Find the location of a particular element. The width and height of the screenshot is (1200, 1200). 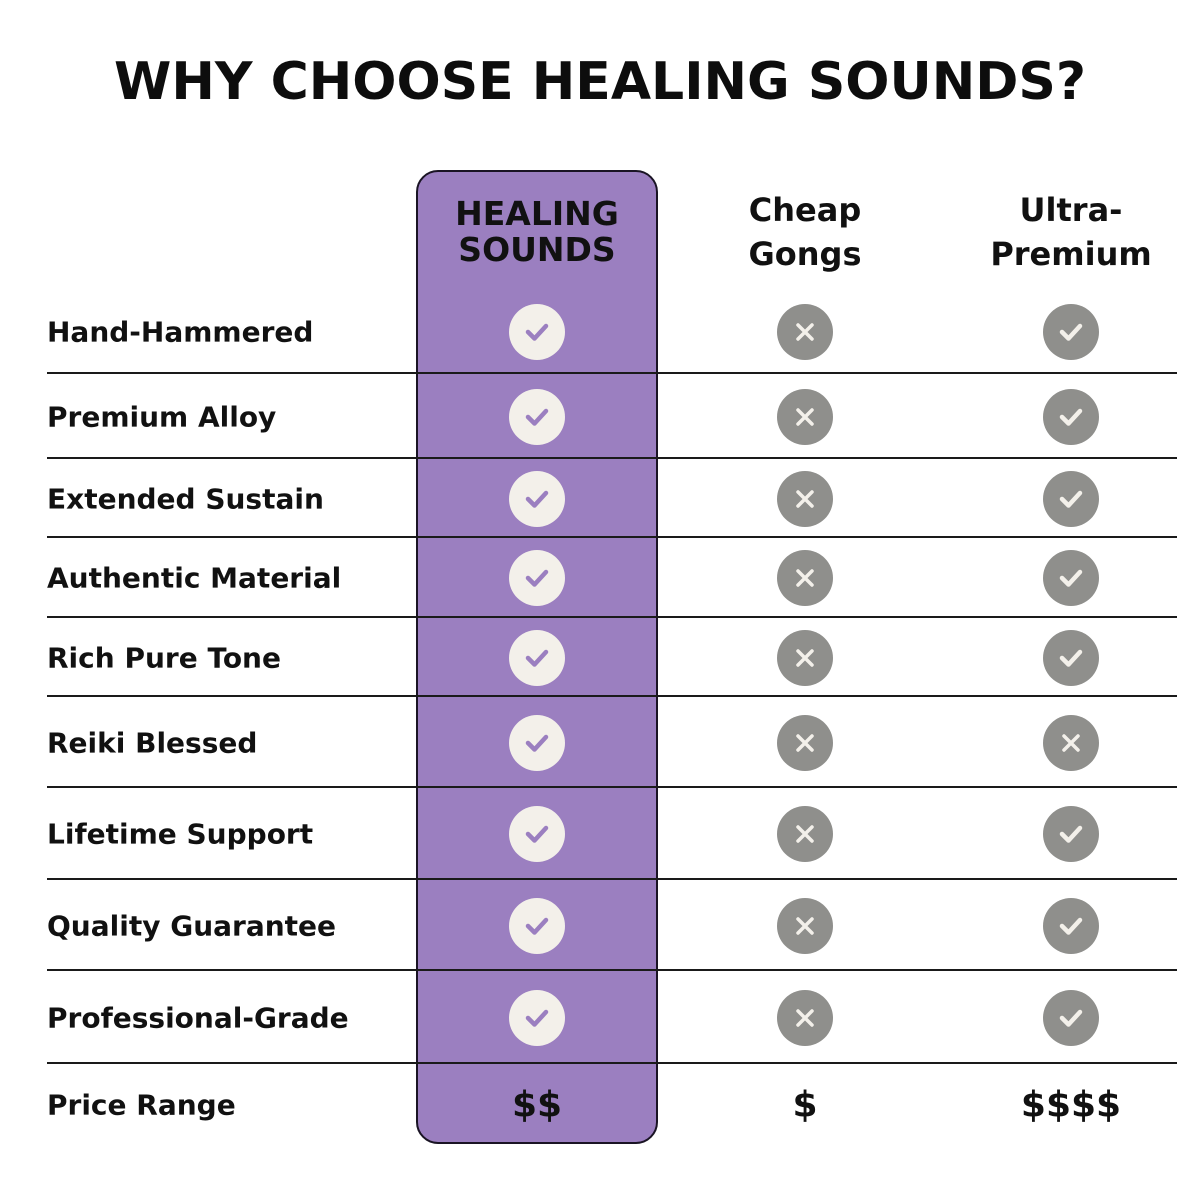

feature-label: Premium Alloy is located at coordinates (162, 416).